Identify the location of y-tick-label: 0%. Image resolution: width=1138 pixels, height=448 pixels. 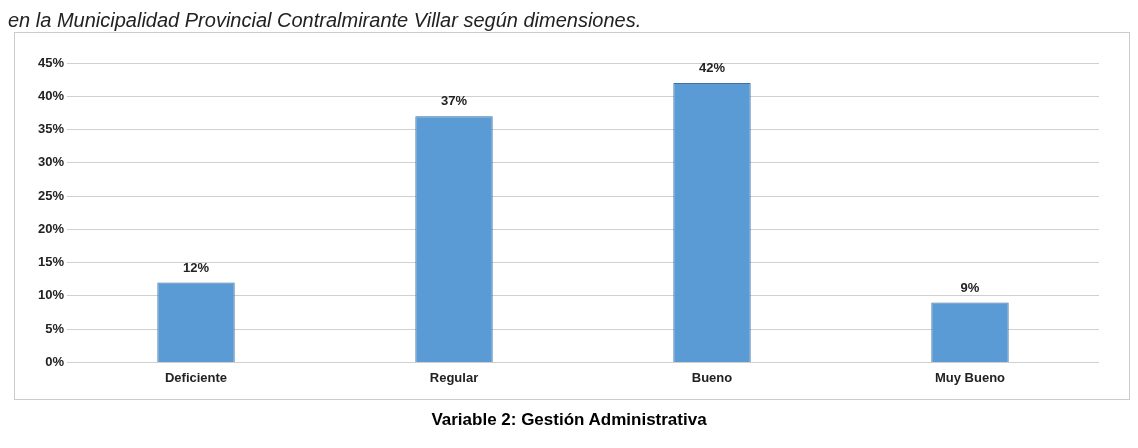
(55, 361).